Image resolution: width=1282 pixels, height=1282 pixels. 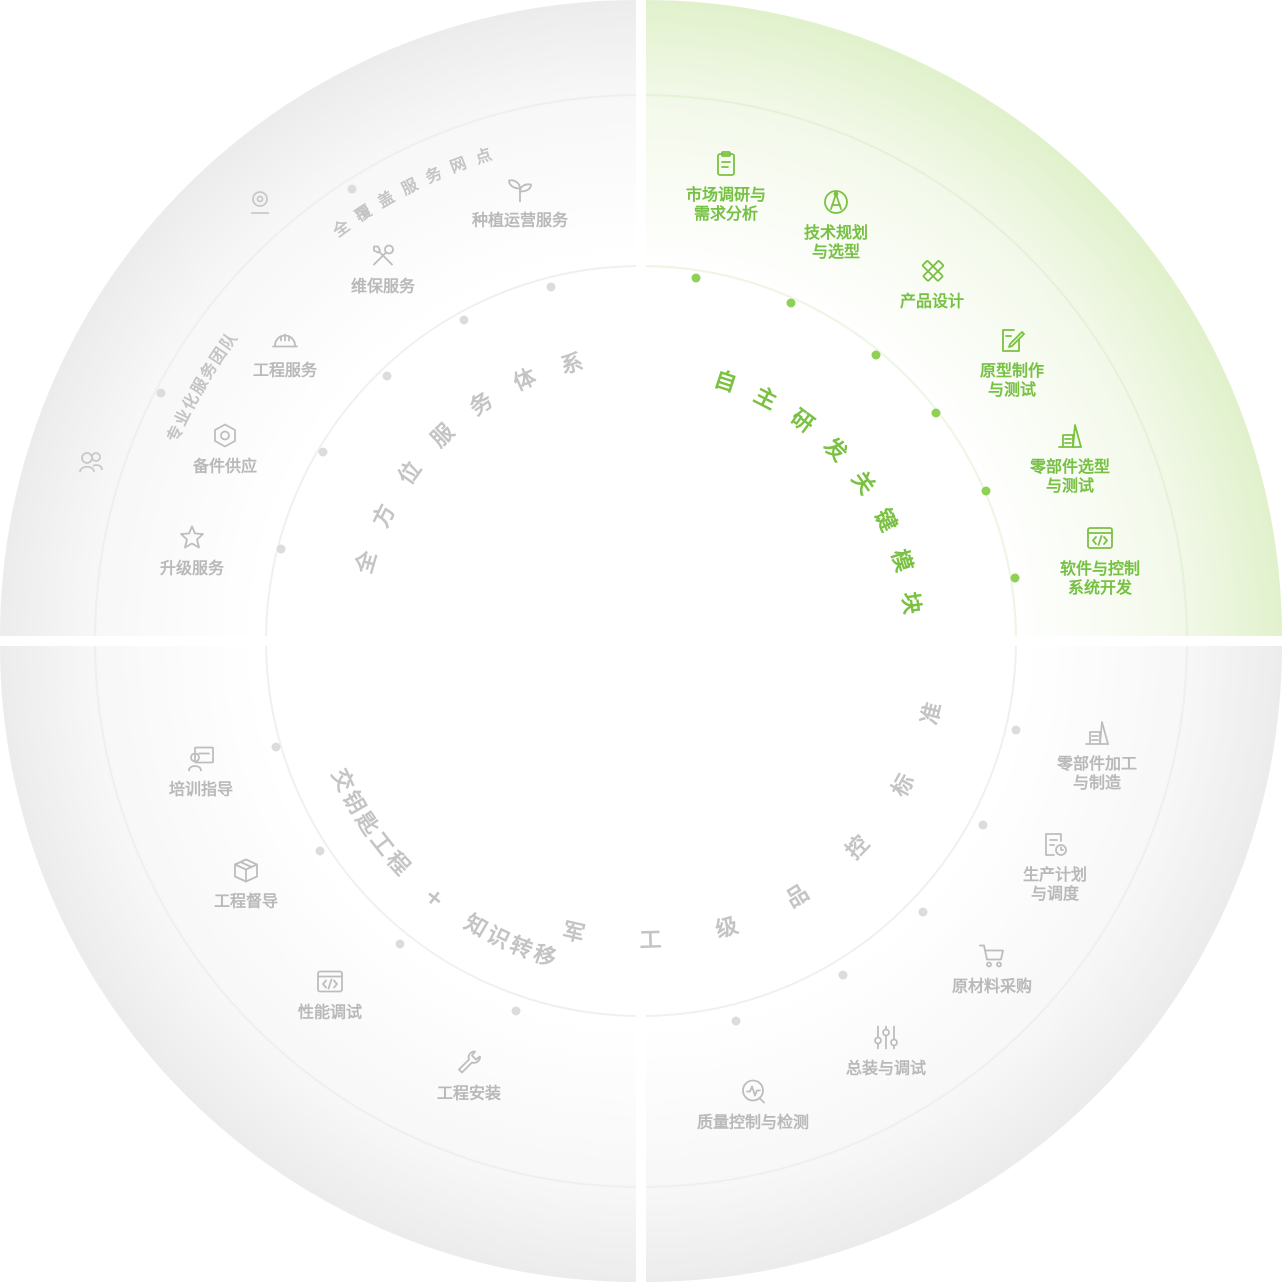 I want to click on bottom-left-item-3: 性能调试, so click(x=330, y=994).